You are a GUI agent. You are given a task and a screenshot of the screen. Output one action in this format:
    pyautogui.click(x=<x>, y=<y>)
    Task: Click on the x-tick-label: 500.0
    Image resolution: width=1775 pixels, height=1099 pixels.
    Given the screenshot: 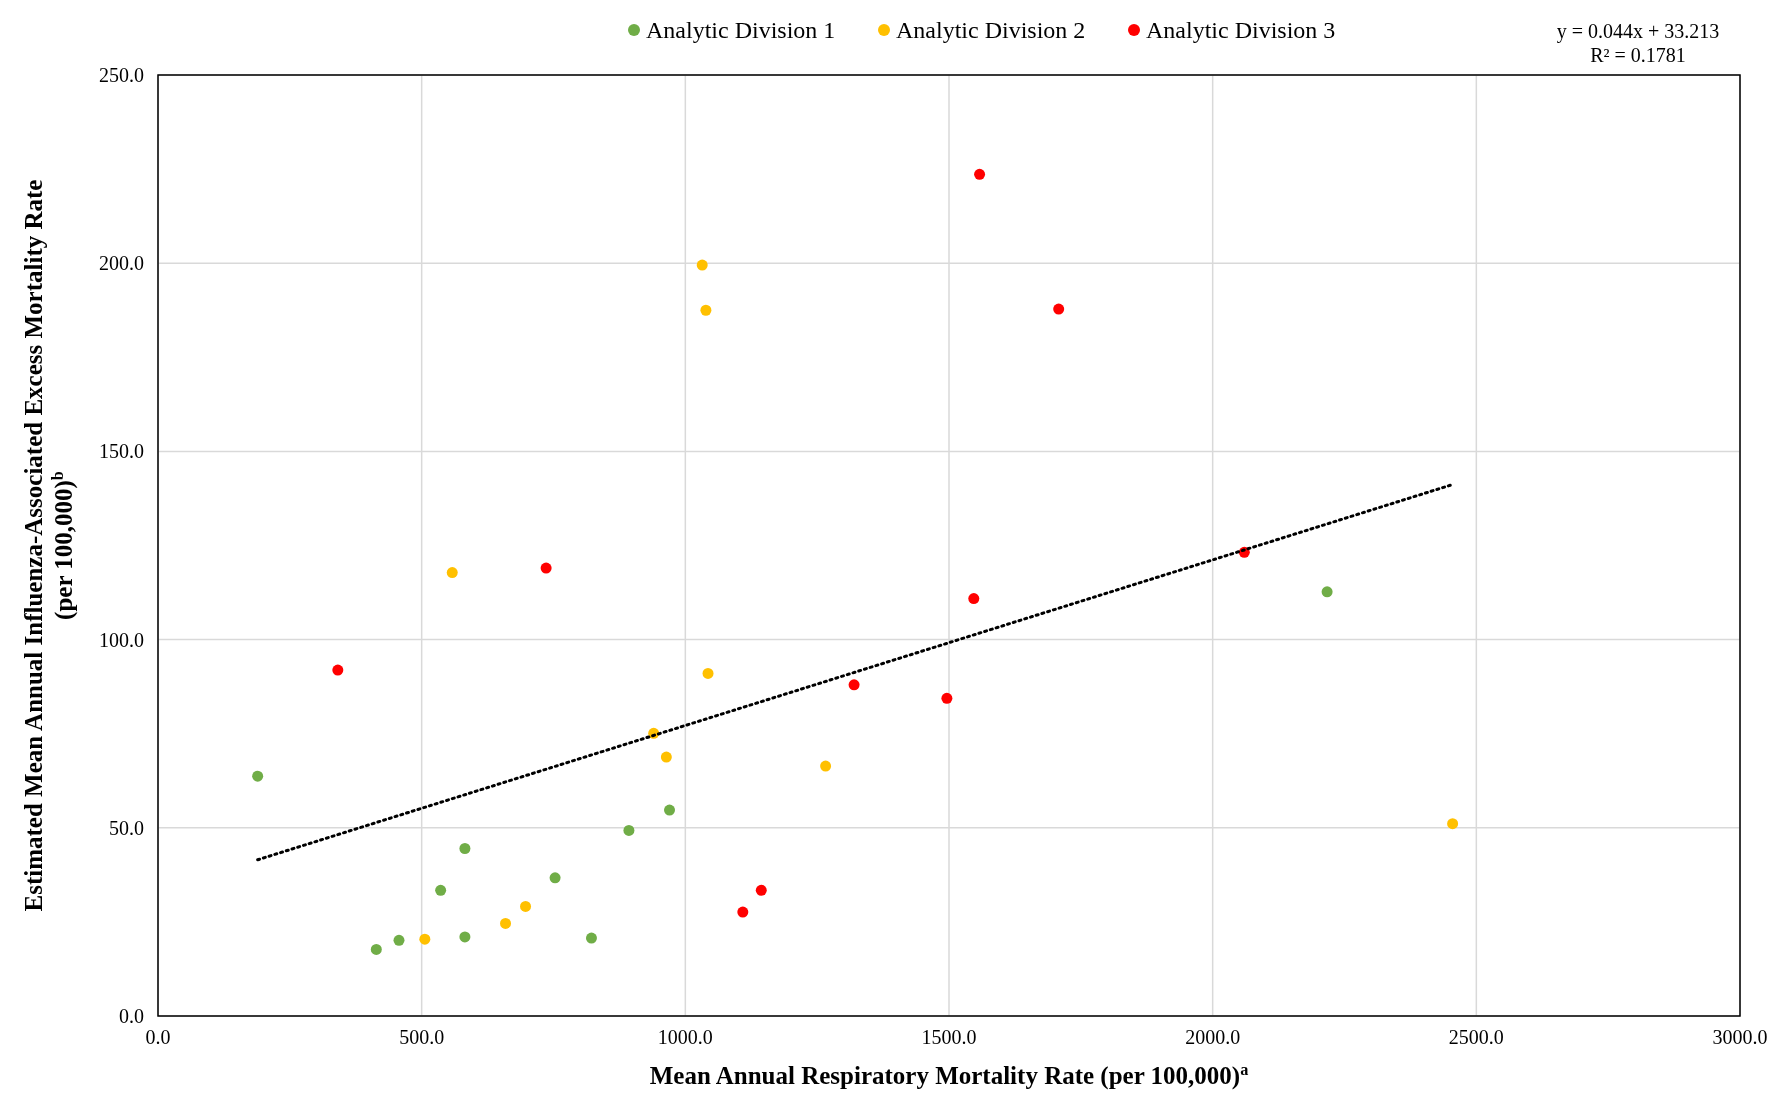 What is the action you would take?
    pyautogui.click(x=422, y=1037)
    